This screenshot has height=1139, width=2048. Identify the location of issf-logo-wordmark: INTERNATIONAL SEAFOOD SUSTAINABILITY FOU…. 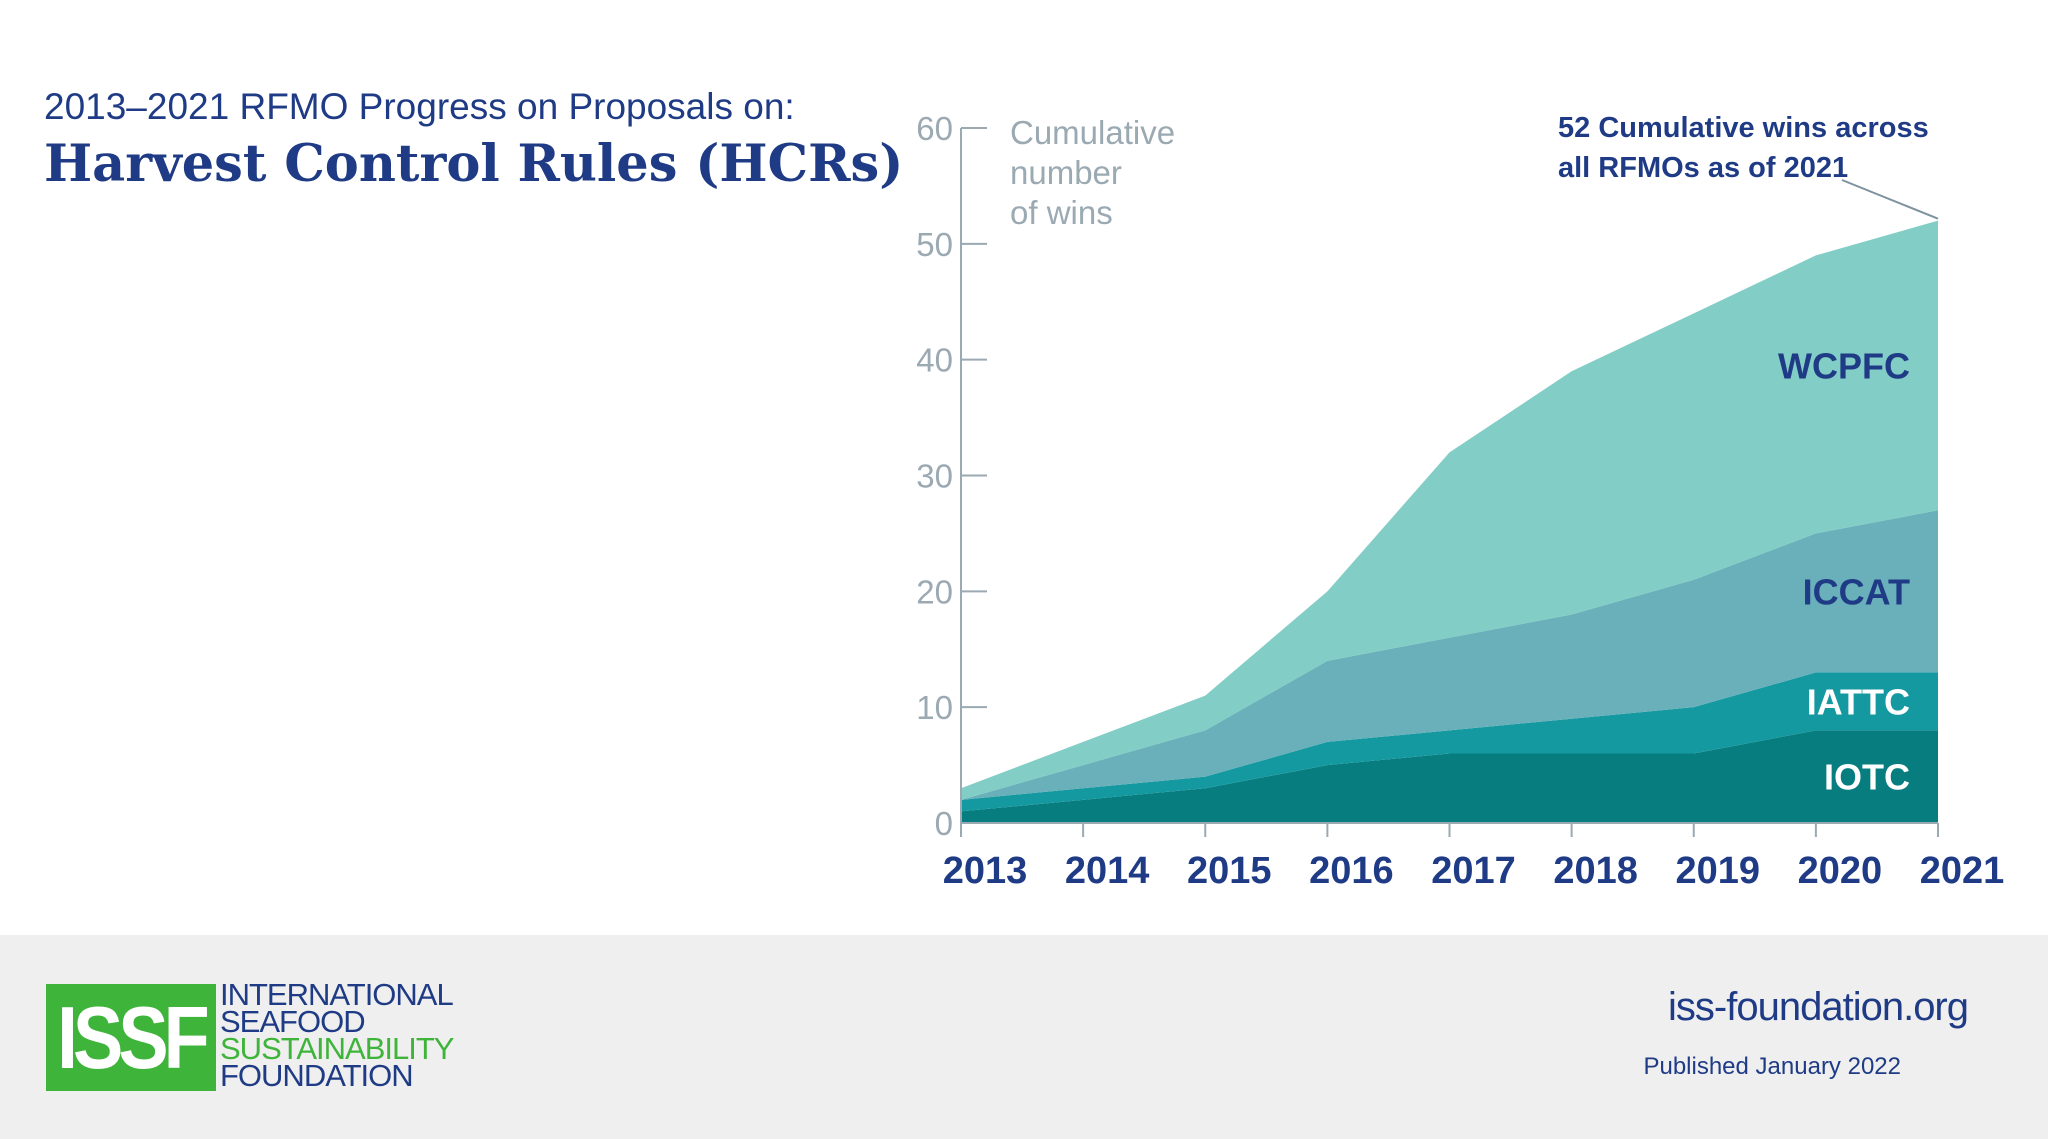
(337, 1035).